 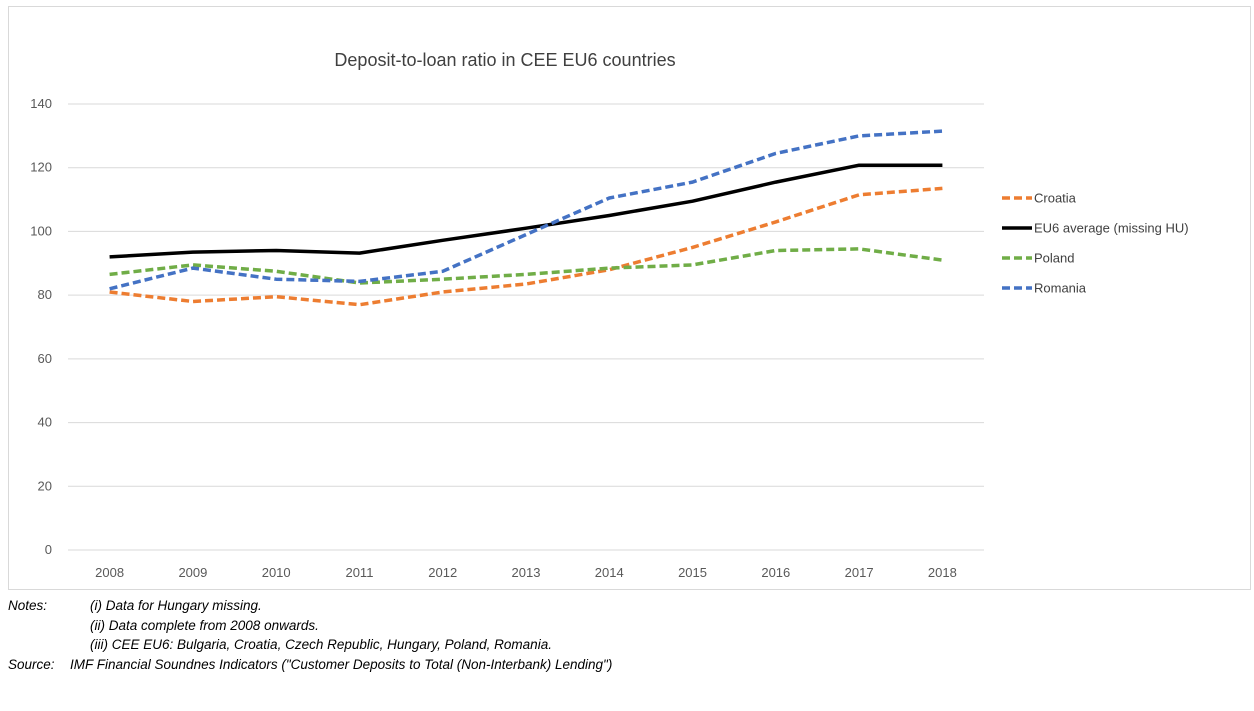 I want to click on x-tick-label: 2016, so click(x=775, y=572).